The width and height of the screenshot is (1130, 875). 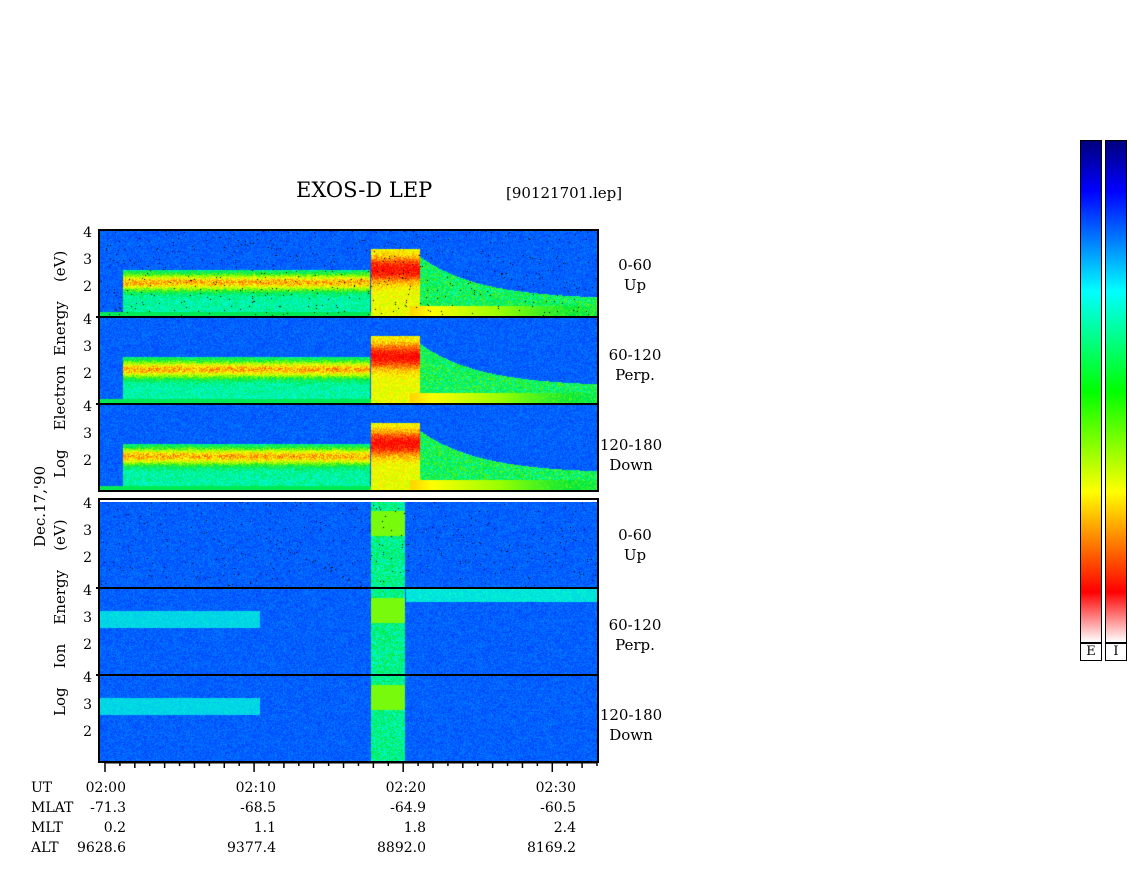 What do you see at coordinates (1116, 652) in the screenshot?
I see `colorbar-label-i: I` at bounding box center [1116, 652].